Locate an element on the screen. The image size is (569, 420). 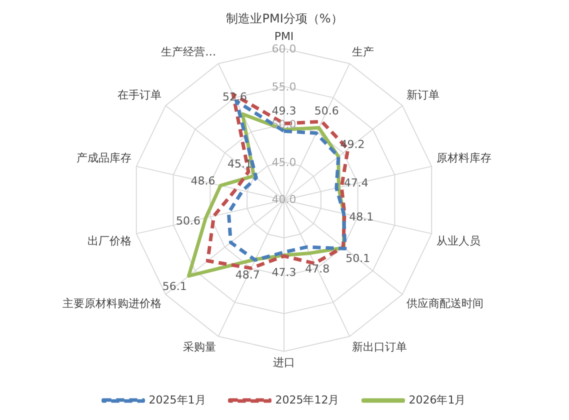
spoke-label: 采购量 is located at coordinates (199, 347).